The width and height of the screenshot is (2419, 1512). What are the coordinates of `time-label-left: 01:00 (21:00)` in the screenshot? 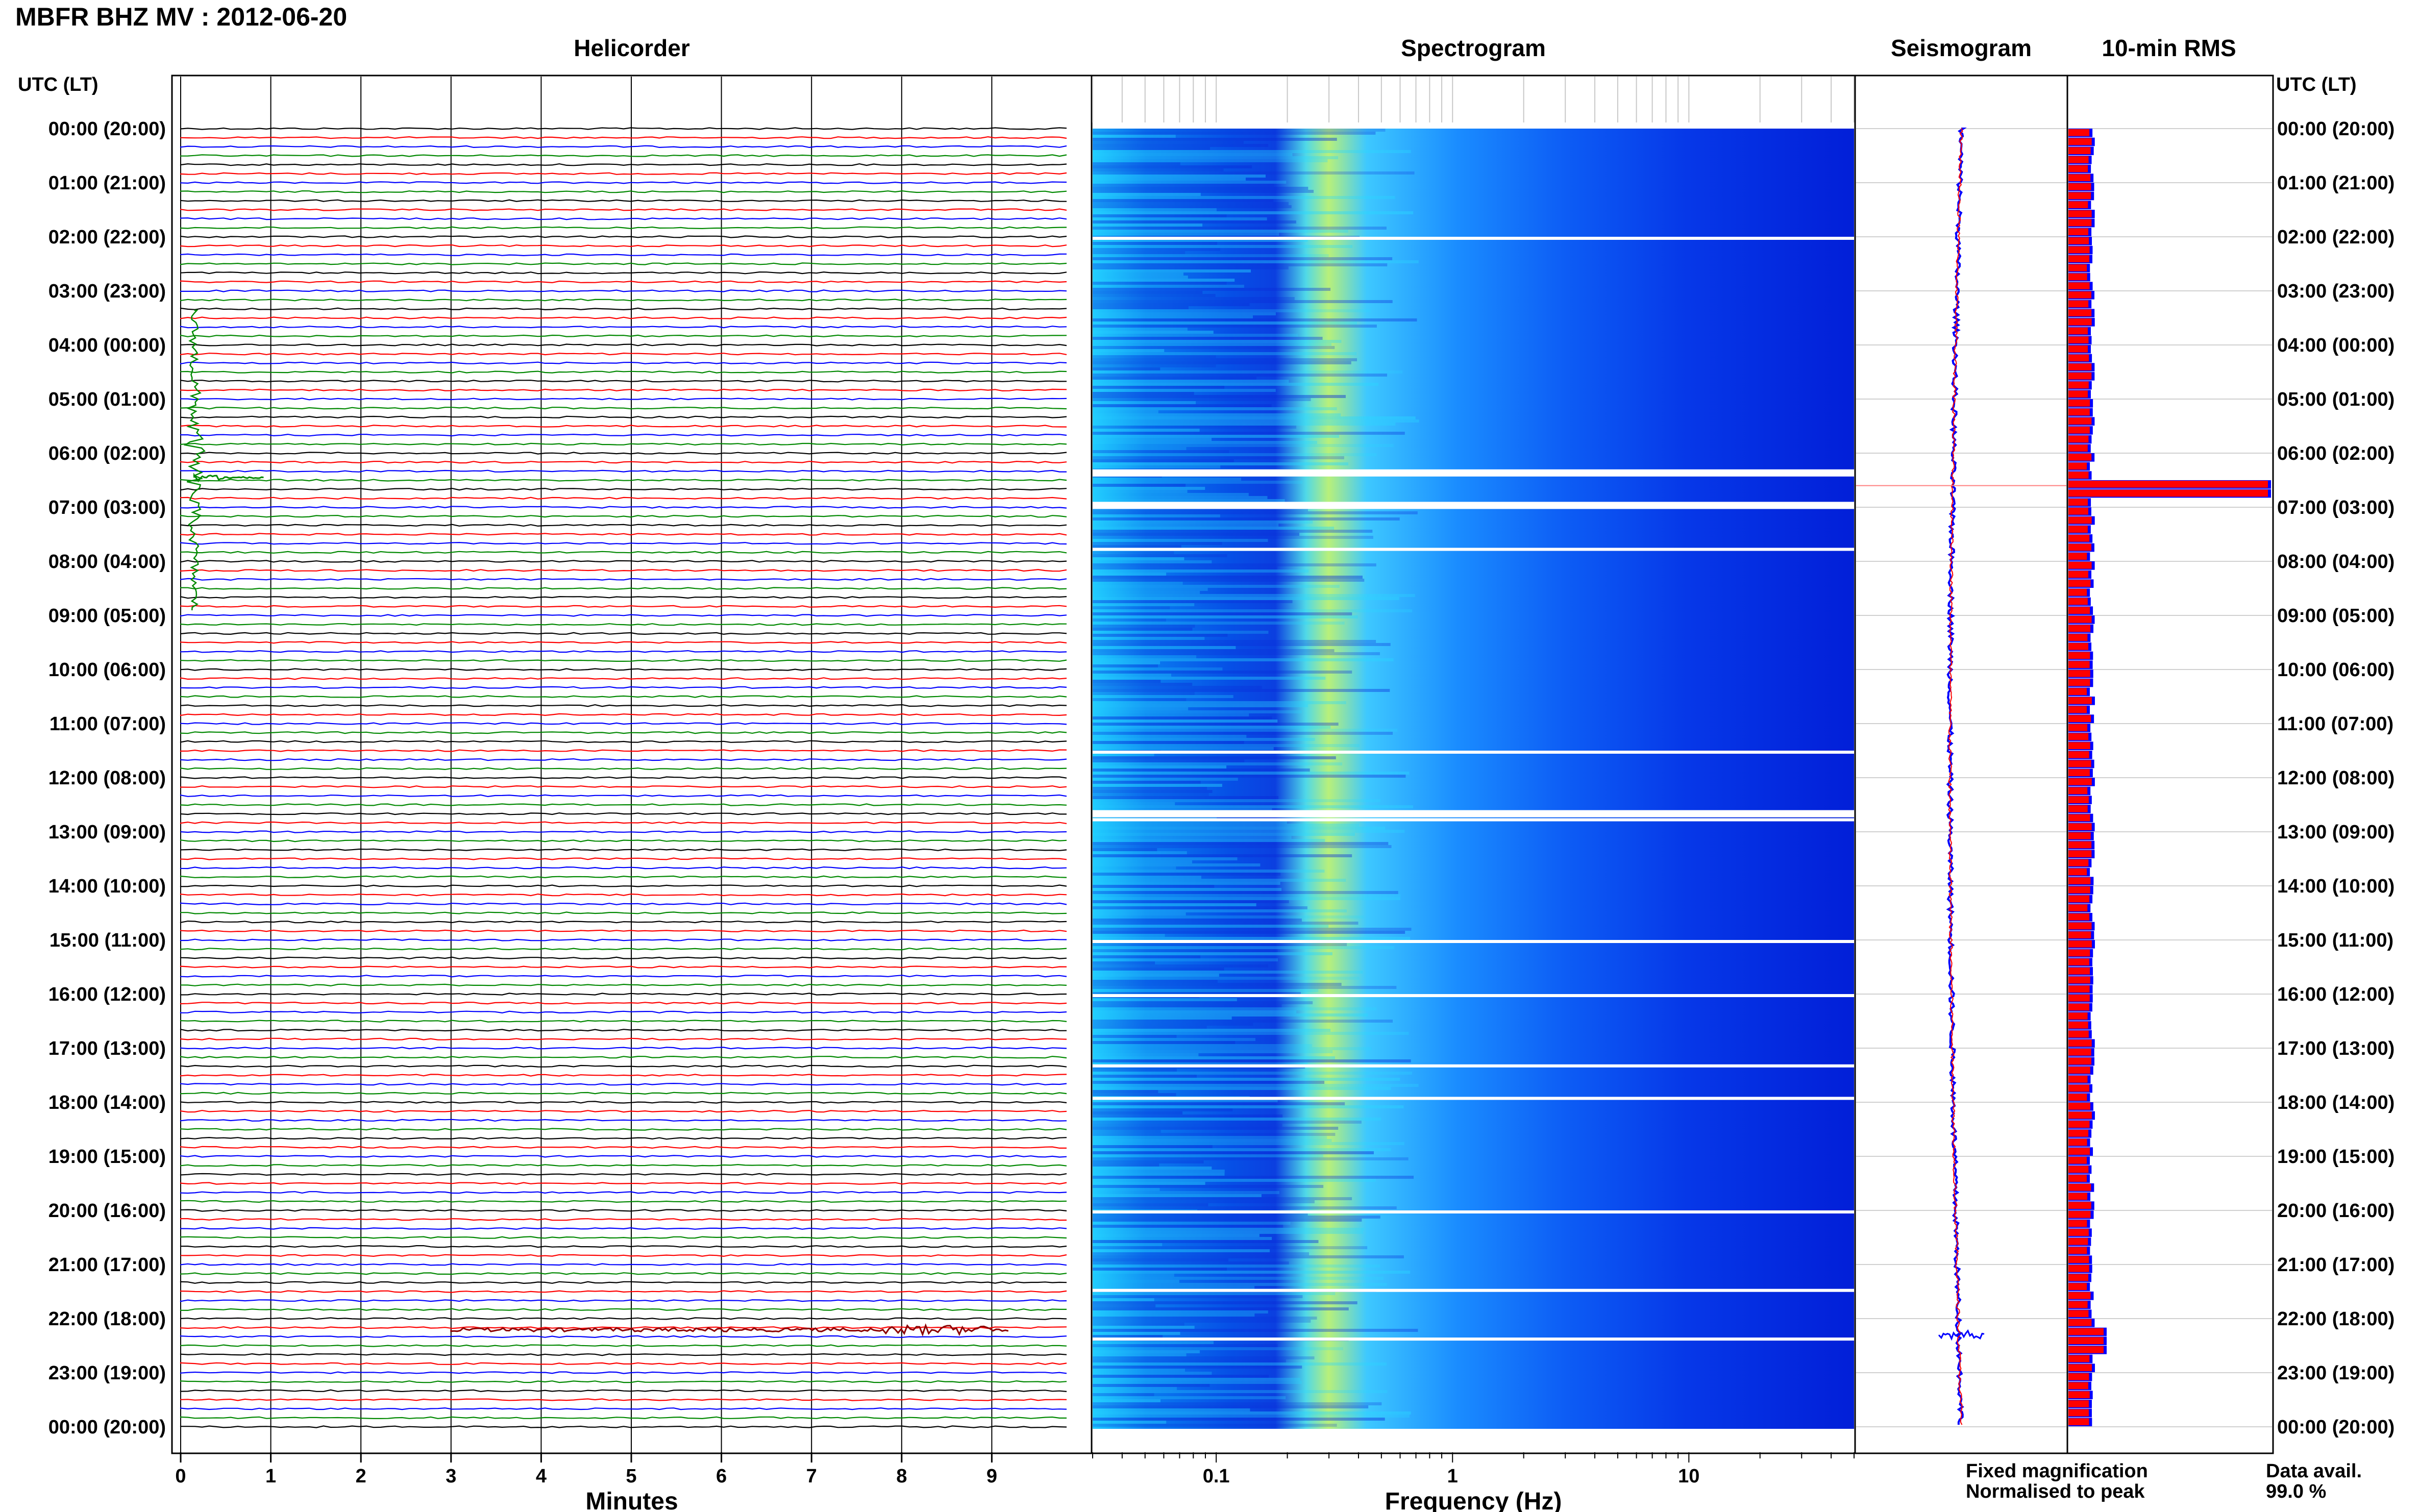 It's located at (107, 183).